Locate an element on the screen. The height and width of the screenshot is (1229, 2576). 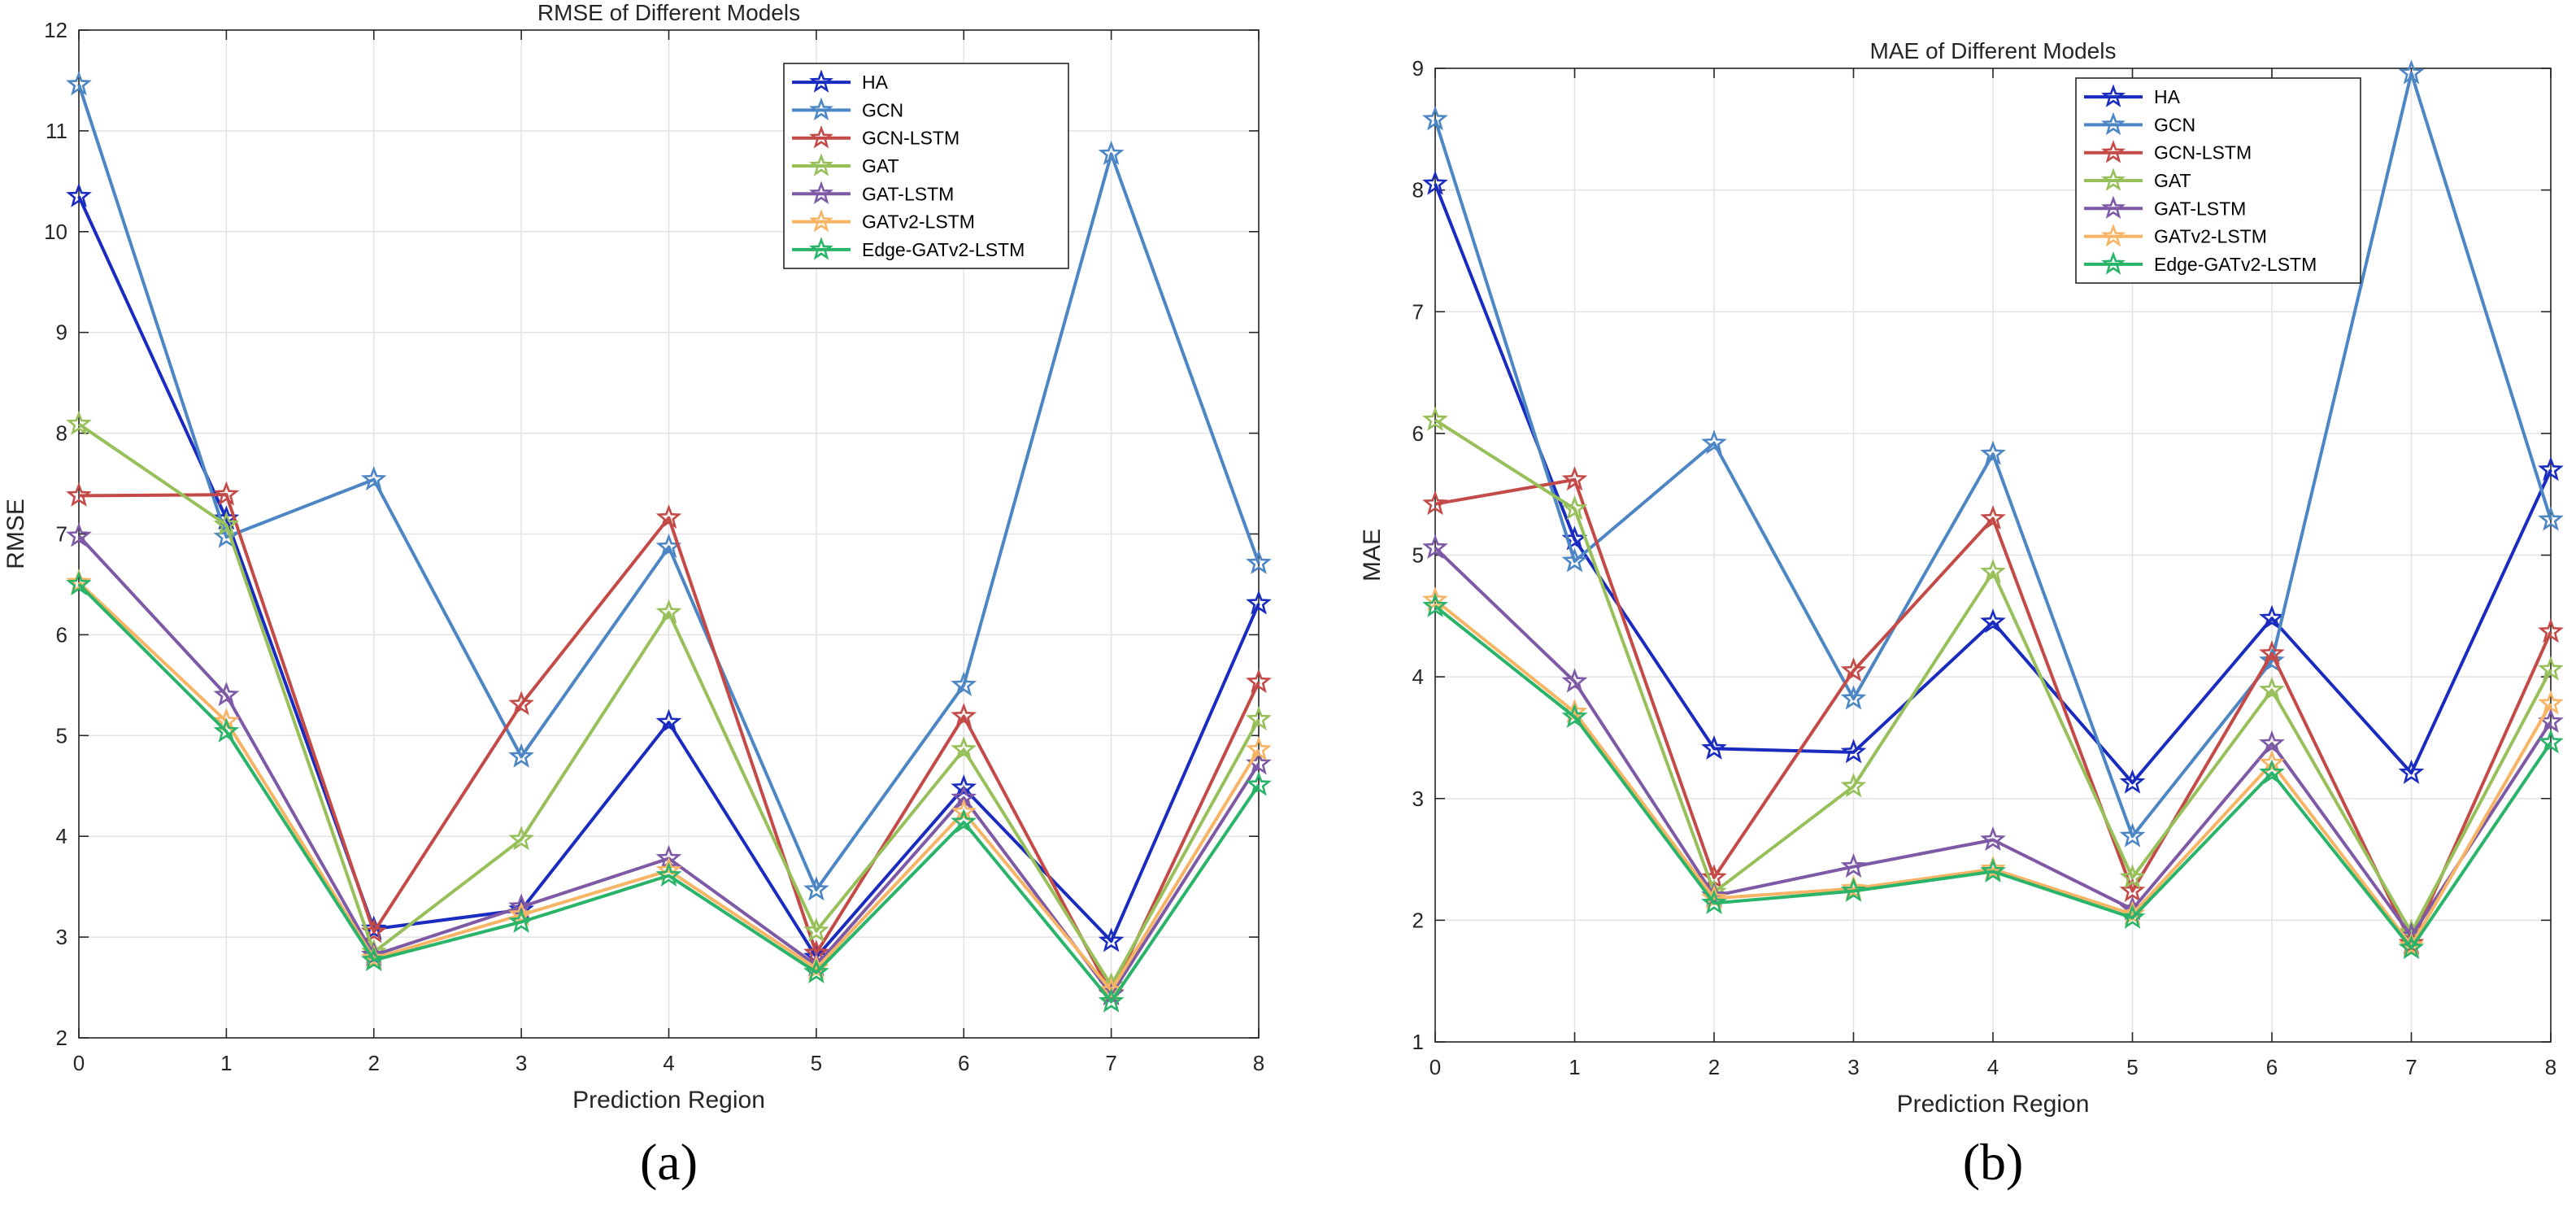
y-tick-label: 9 is located at coordinates (1418, 68).